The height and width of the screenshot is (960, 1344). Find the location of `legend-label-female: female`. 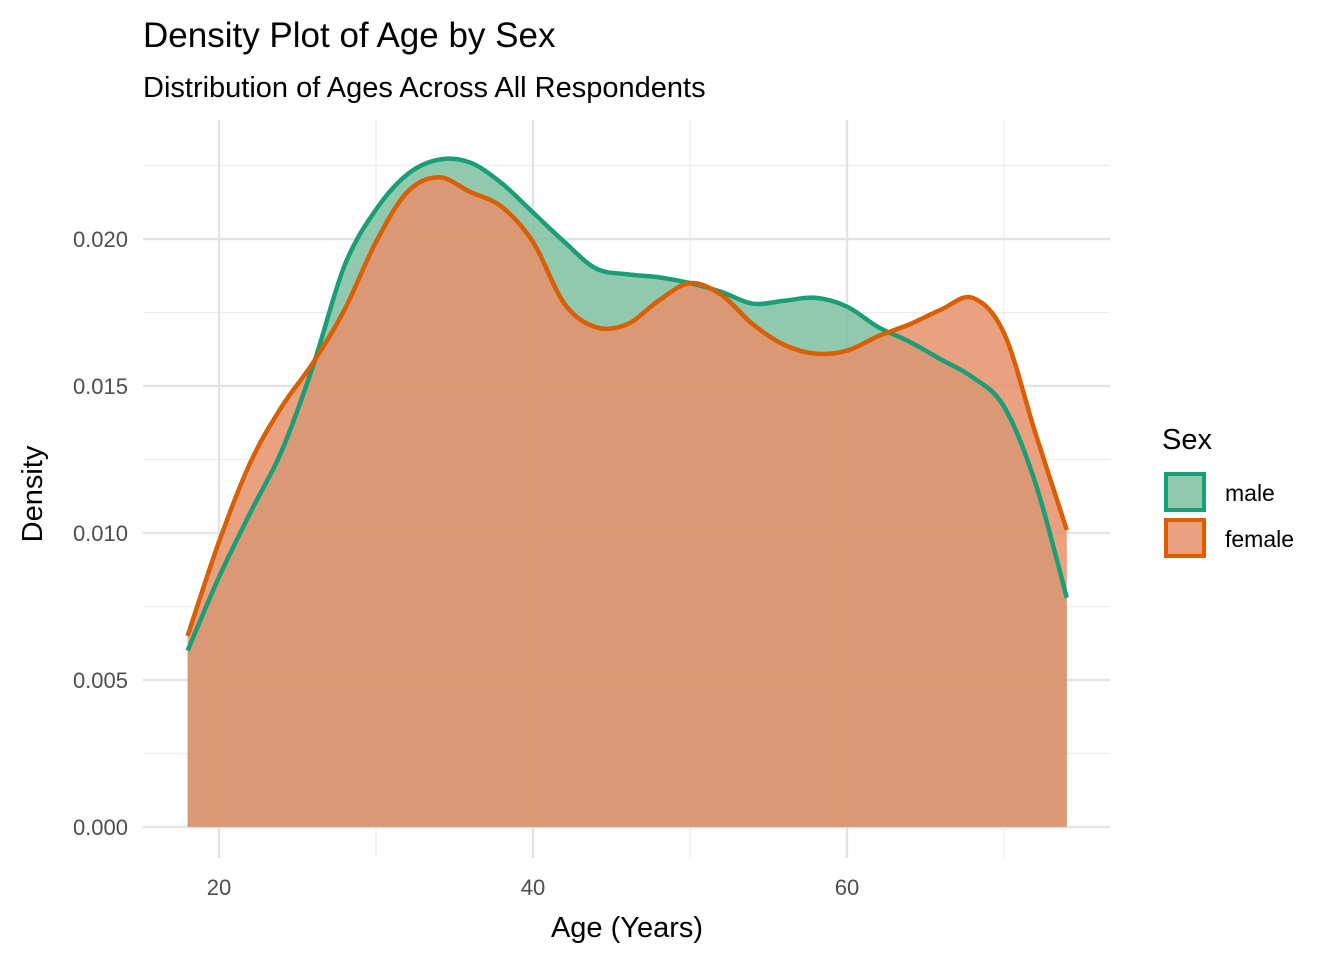

legend-label-female: female is located at coordinates (1259, 539).